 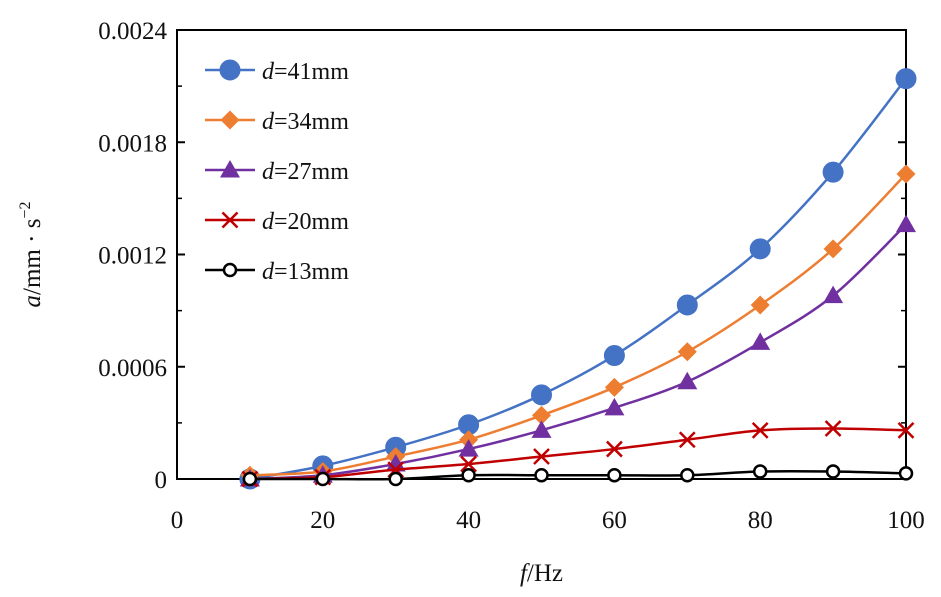 I want to click on legend-item: d=27mm, so click(x=277, y=172).